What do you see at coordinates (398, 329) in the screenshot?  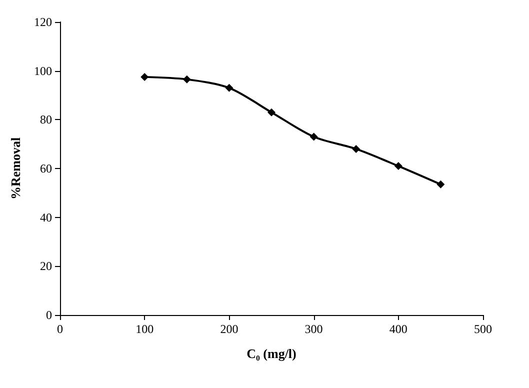 I see `x-tick-label: 400` at bounding box center [398, 329].